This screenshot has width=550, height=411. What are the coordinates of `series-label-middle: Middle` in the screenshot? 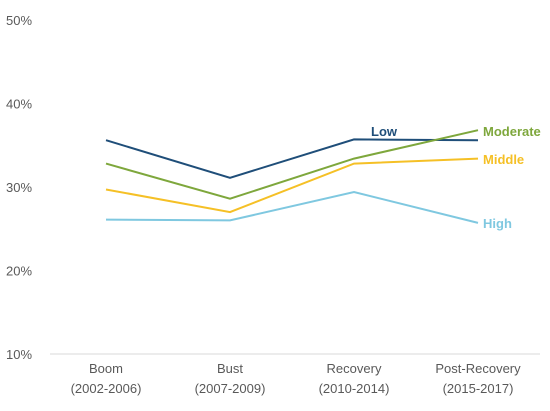 It's located at (503, 159).